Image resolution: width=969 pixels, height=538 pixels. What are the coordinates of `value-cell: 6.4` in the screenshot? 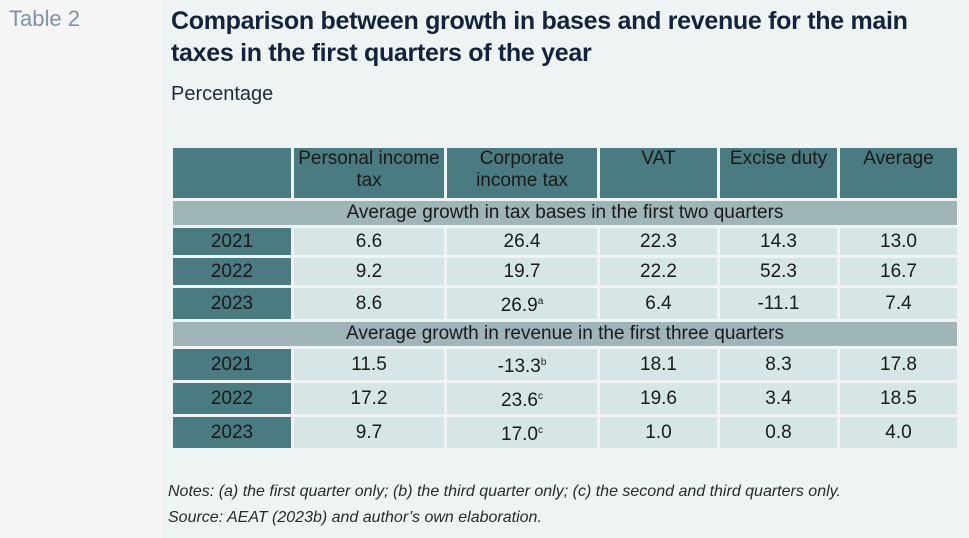 It's located at (658, 303).